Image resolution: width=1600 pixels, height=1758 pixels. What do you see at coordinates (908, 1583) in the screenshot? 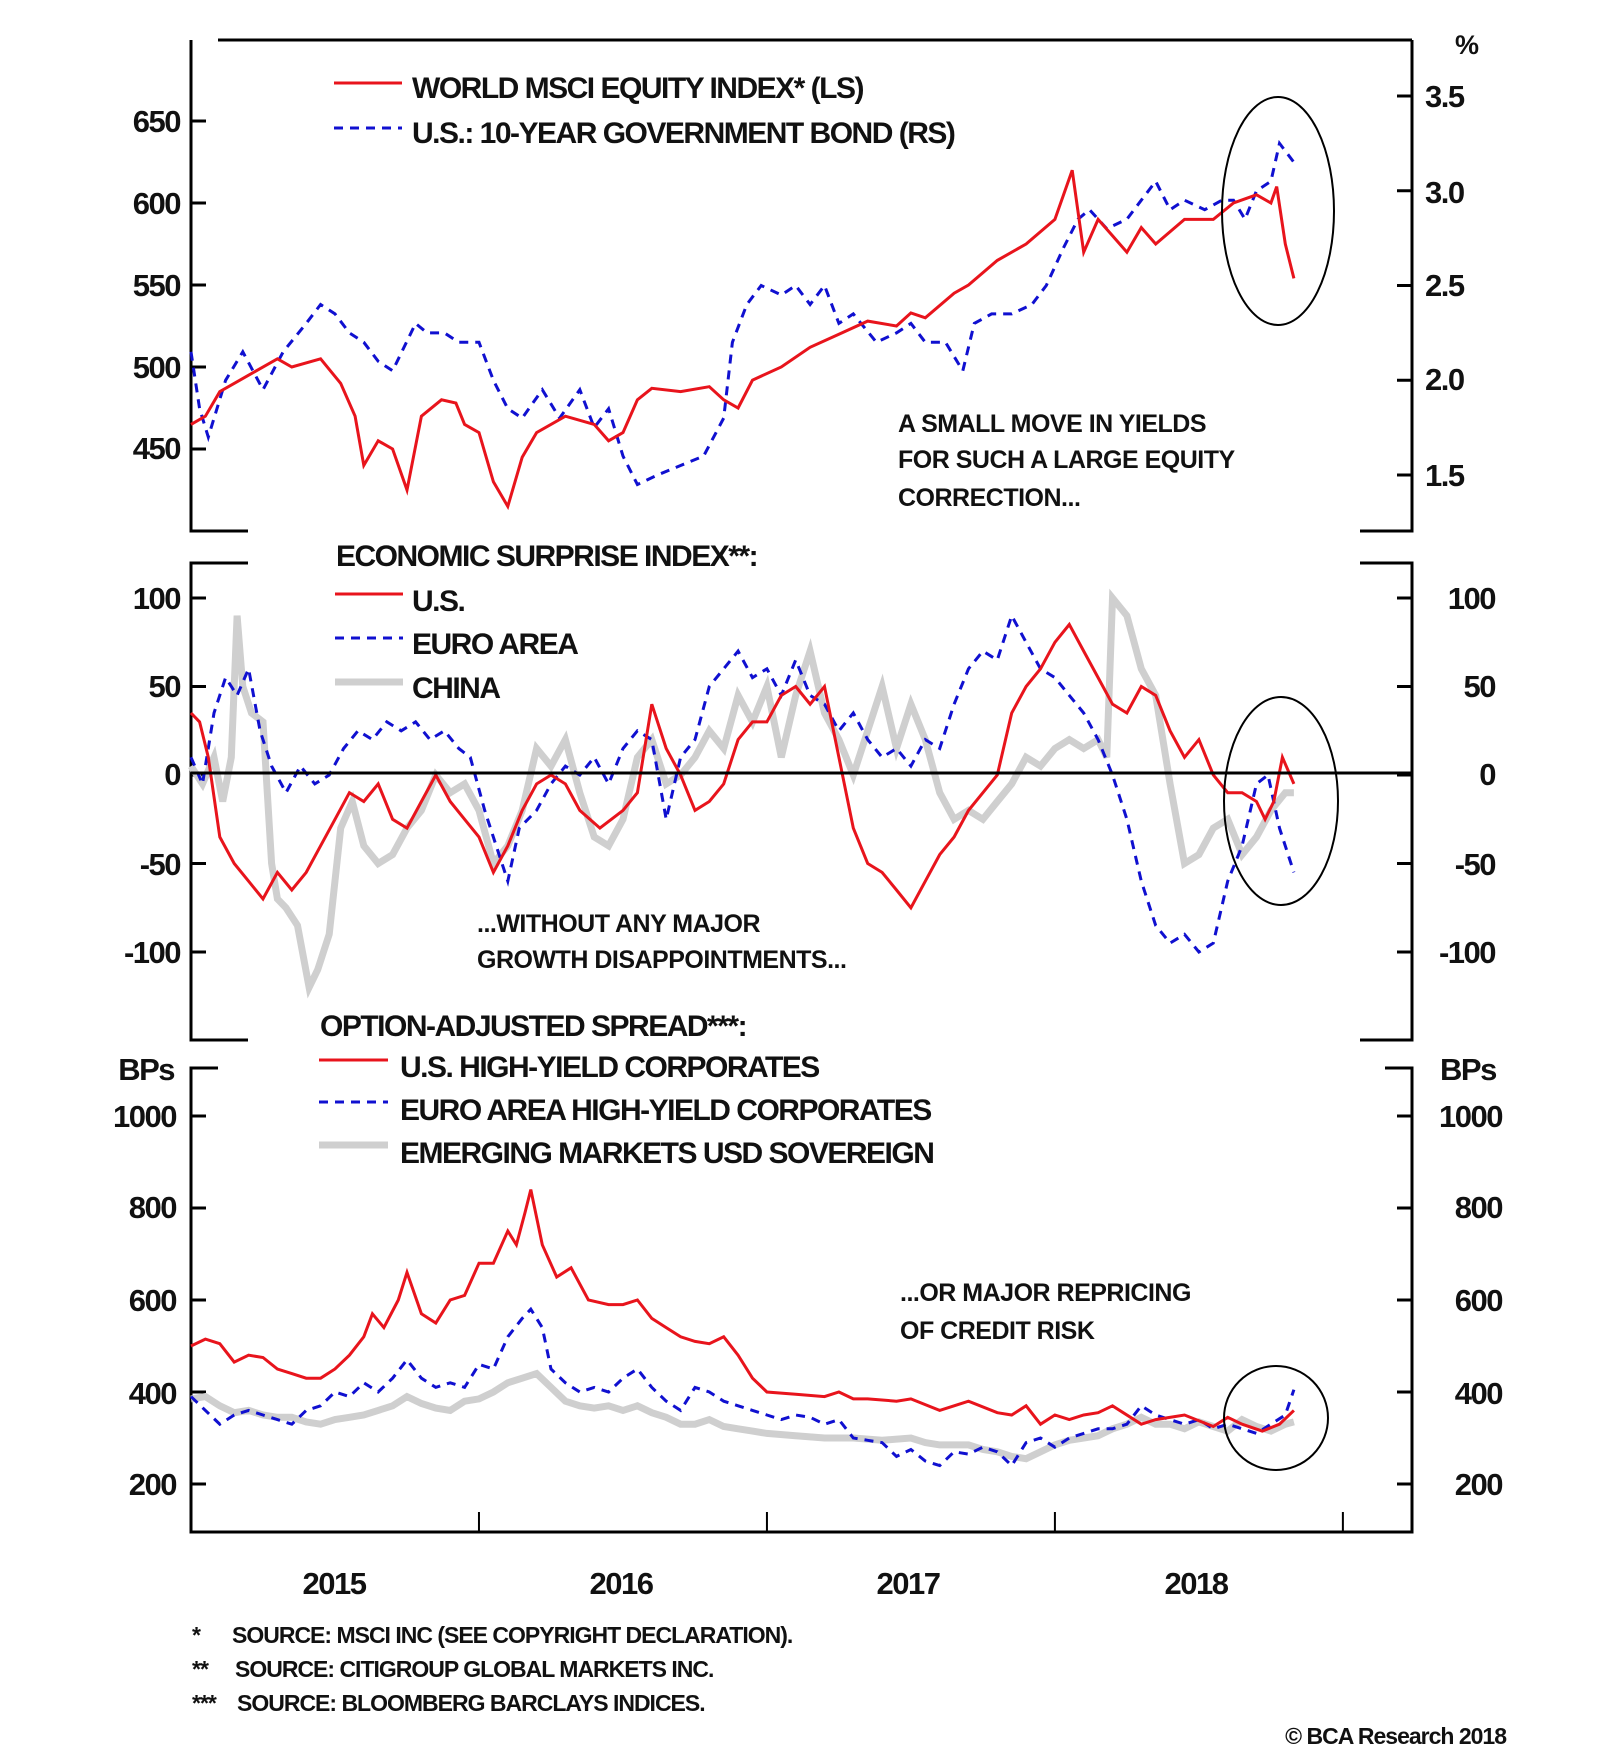
I see `x-tick-label: 2017` at bounding box center [908, 1583].